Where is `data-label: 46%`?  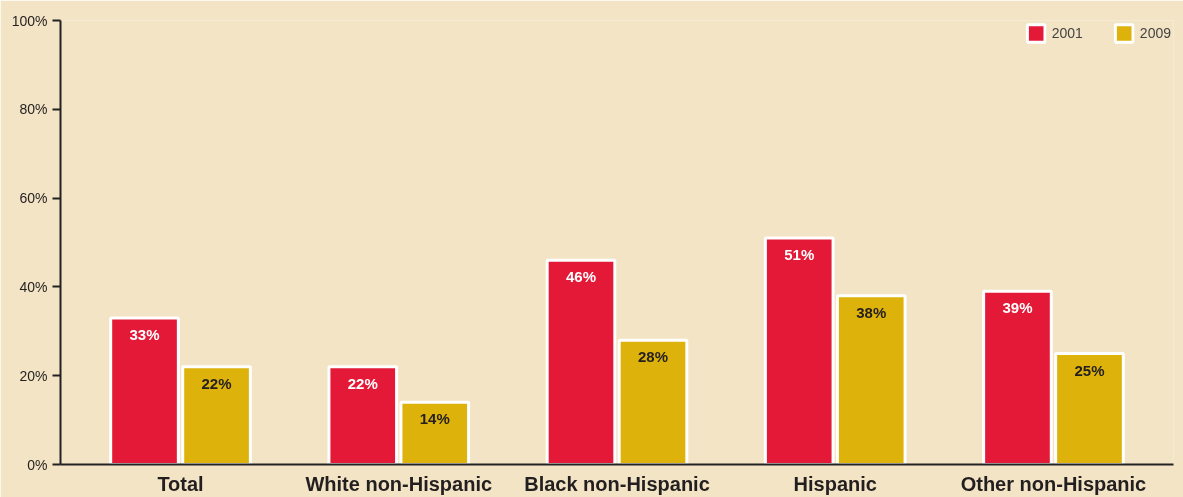
data-label: 46% is located at coordinates (581, 277).